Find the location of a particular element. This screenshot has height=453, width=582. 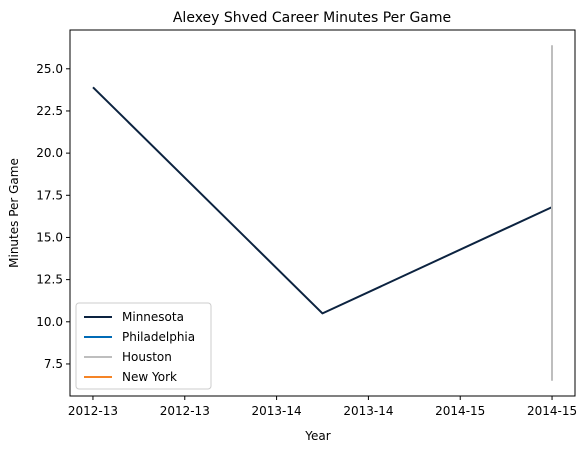

y-tick-label-7: 25.0 is located at coordinates (49, 69).